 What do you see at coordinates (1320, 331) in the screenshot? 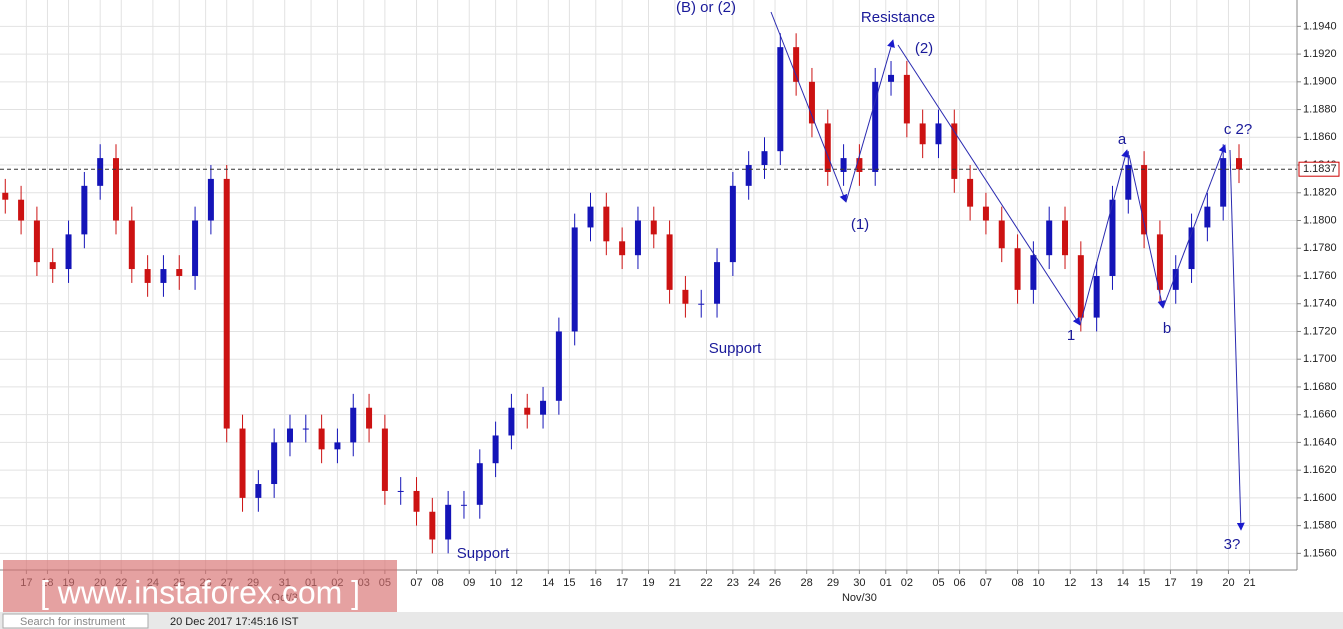
I see `y-tick-label: 1.1720` at bounding box center [1320, 331].